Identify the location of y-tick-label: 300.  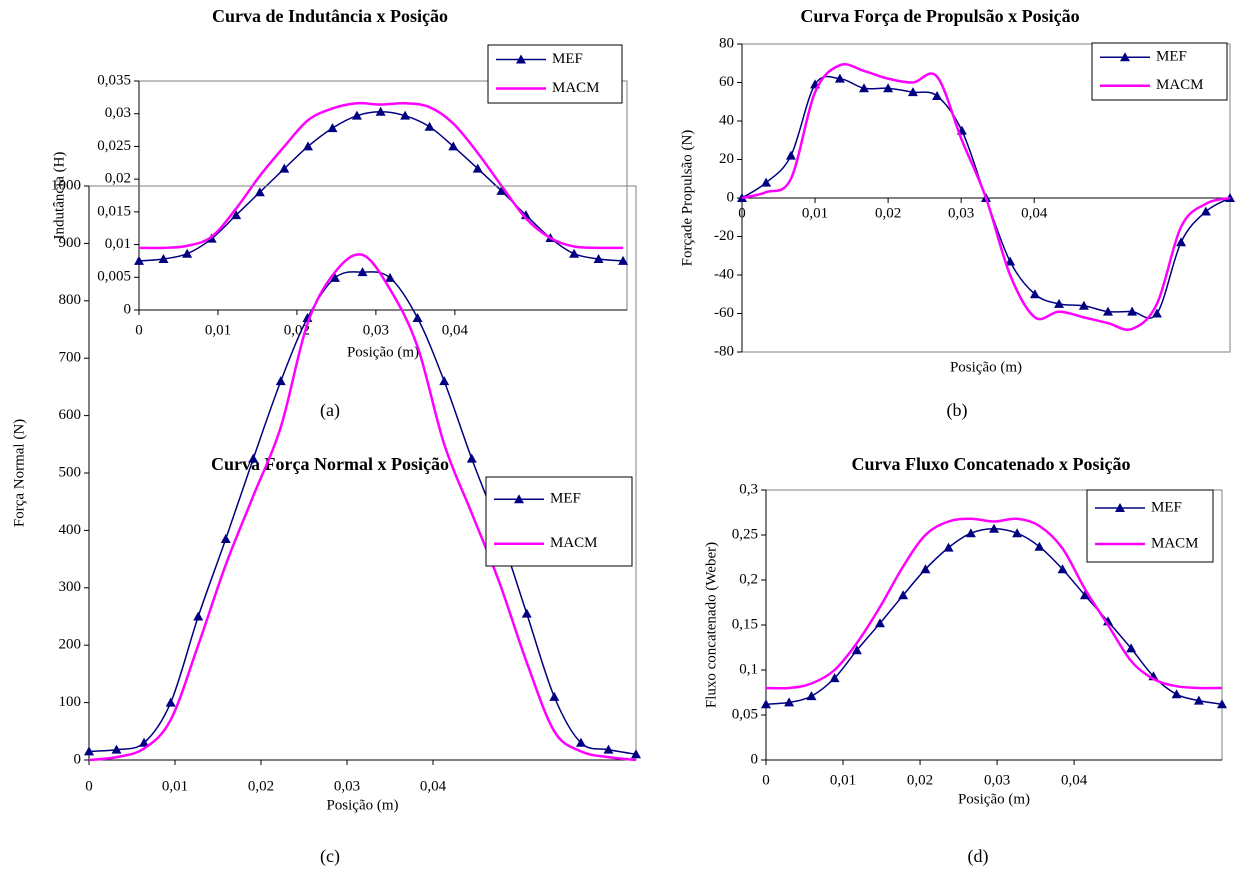
(70, 587).